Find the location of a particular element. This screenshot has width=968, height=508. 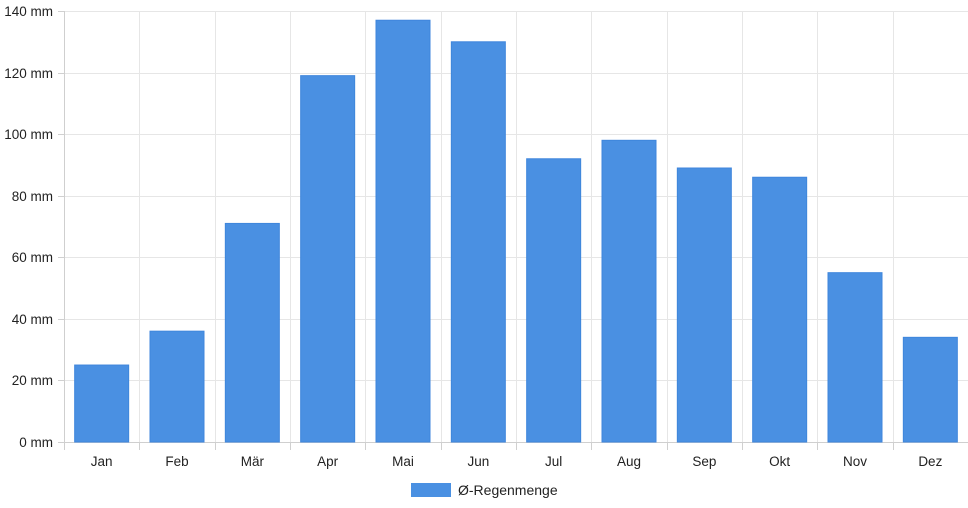

x-tick-label: Jul is located at coordinates (553, 461).